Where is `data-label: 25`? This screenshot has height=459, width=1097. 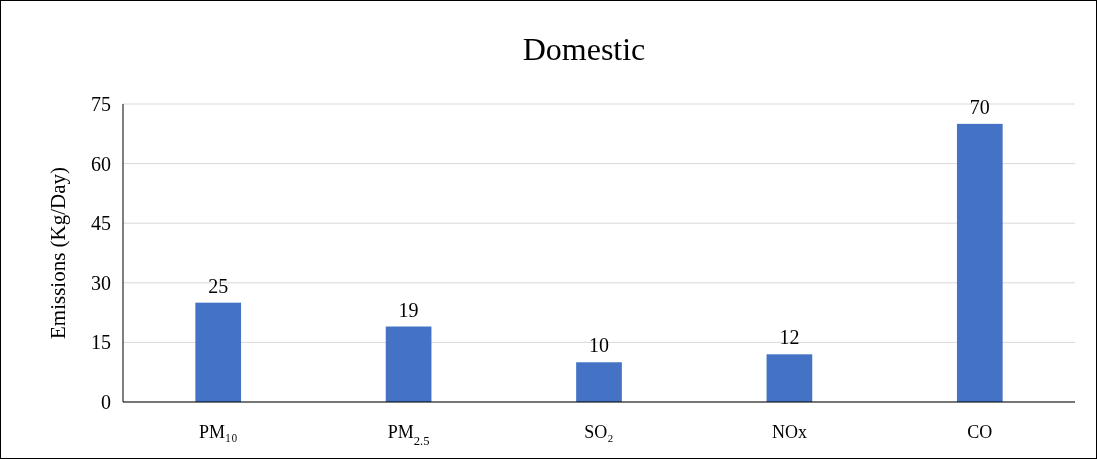
data-label: 25 is located at coordinates (218, 285).